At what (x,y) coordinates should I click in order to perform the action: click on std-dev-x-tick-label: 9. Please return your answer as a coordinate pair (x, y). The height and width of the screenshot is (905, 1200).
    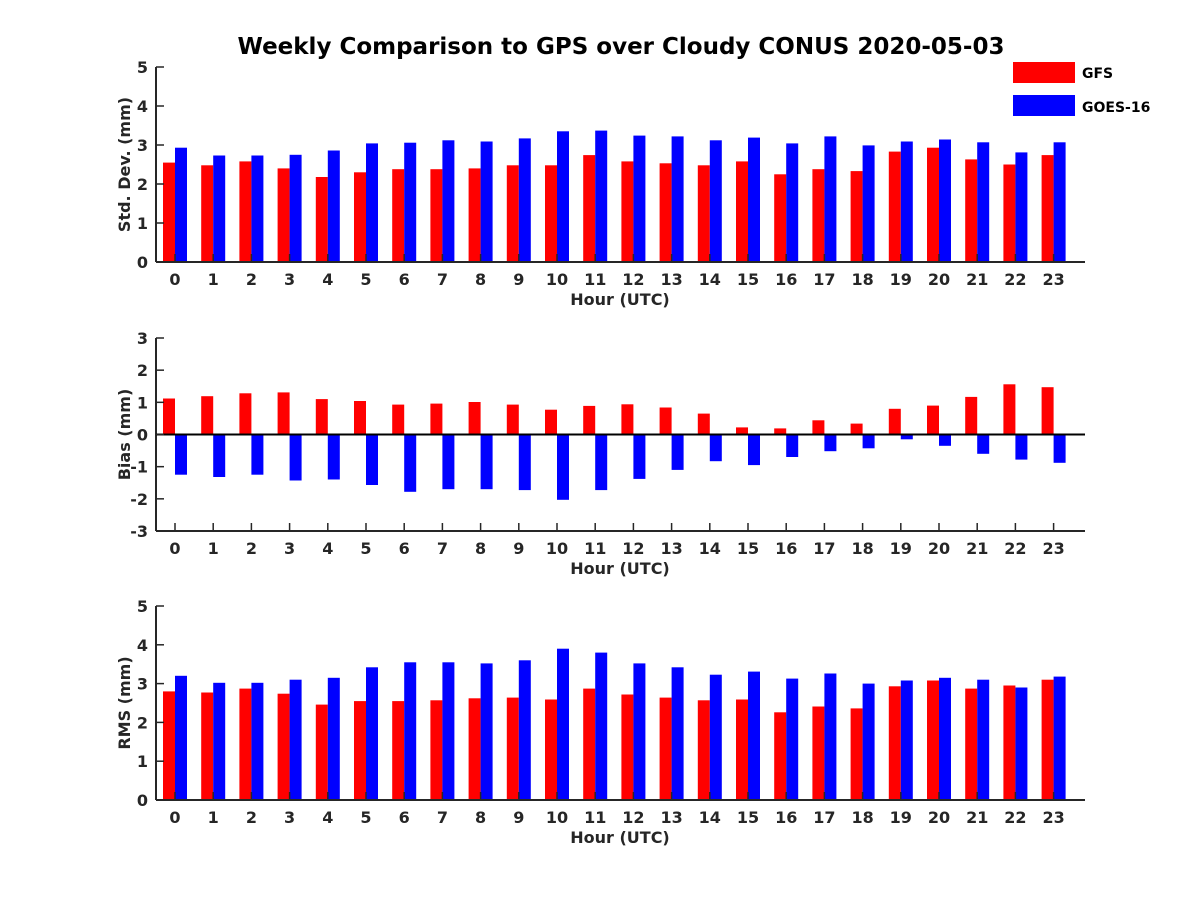
    Looking at the image, I should click on (518, 279).